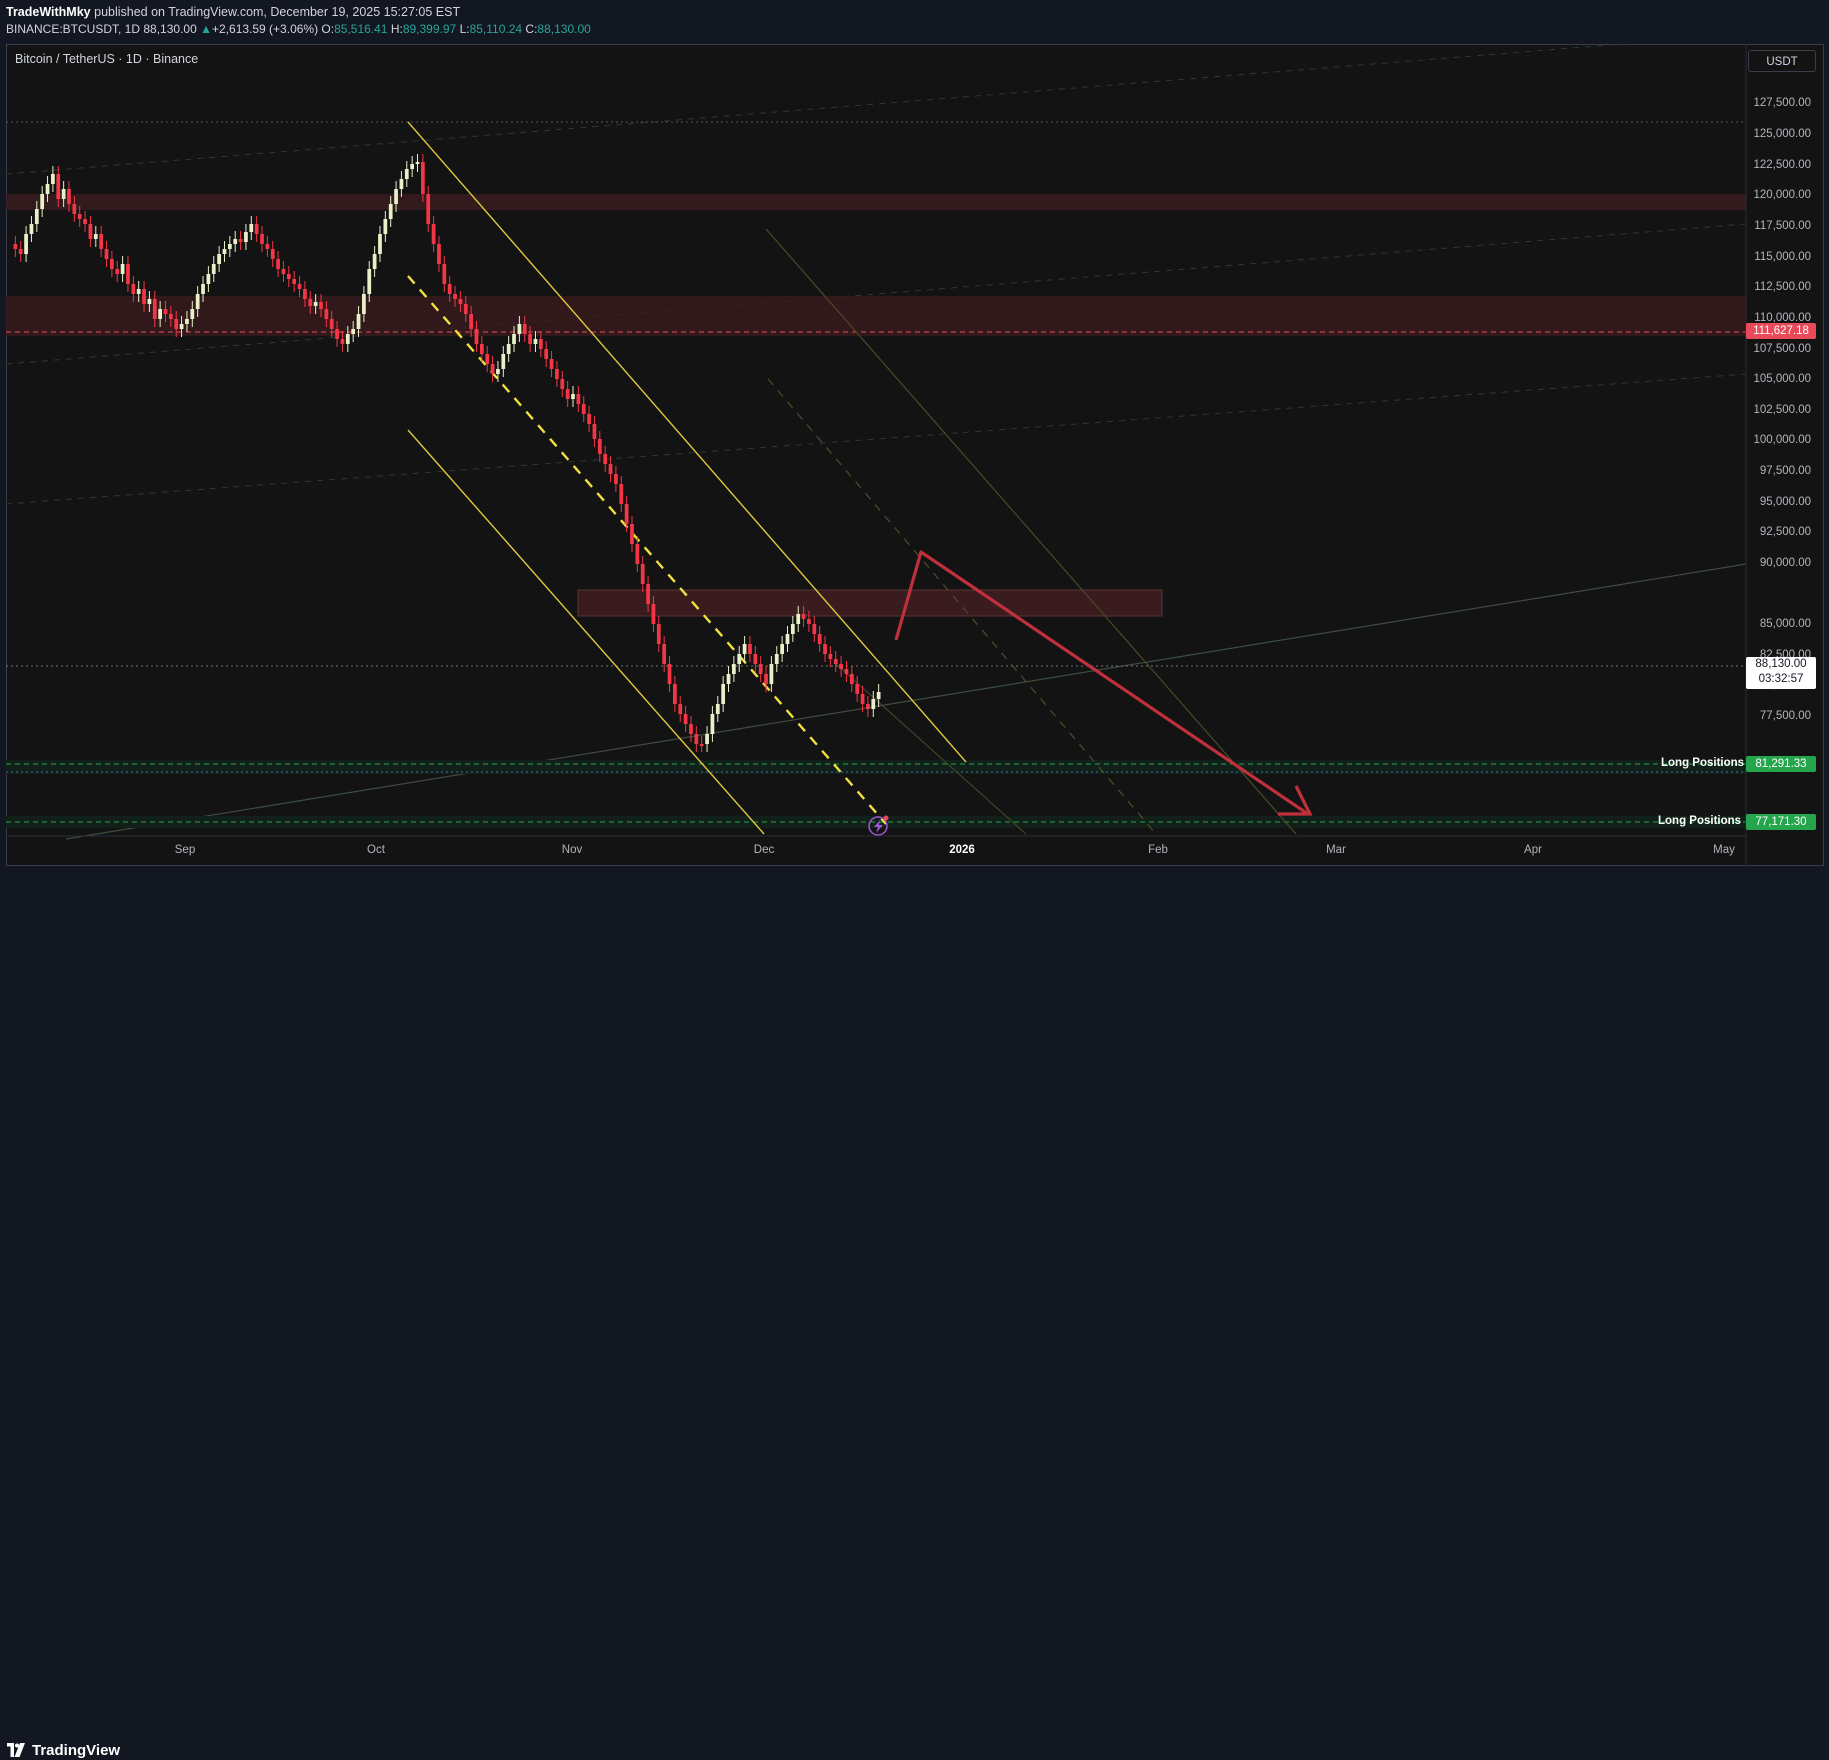 The height and width of the screenshot is (1760, 1829). Describe the element at coordinates (572, 850) in the screenshot. I see `time-tick-label: Nov` at that location.